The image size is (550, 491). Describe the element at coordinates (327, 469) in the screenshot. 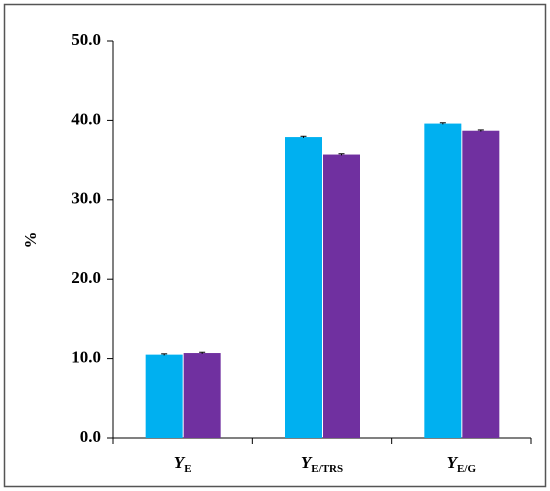

I see `category-subscript: E/TRS` at that location.